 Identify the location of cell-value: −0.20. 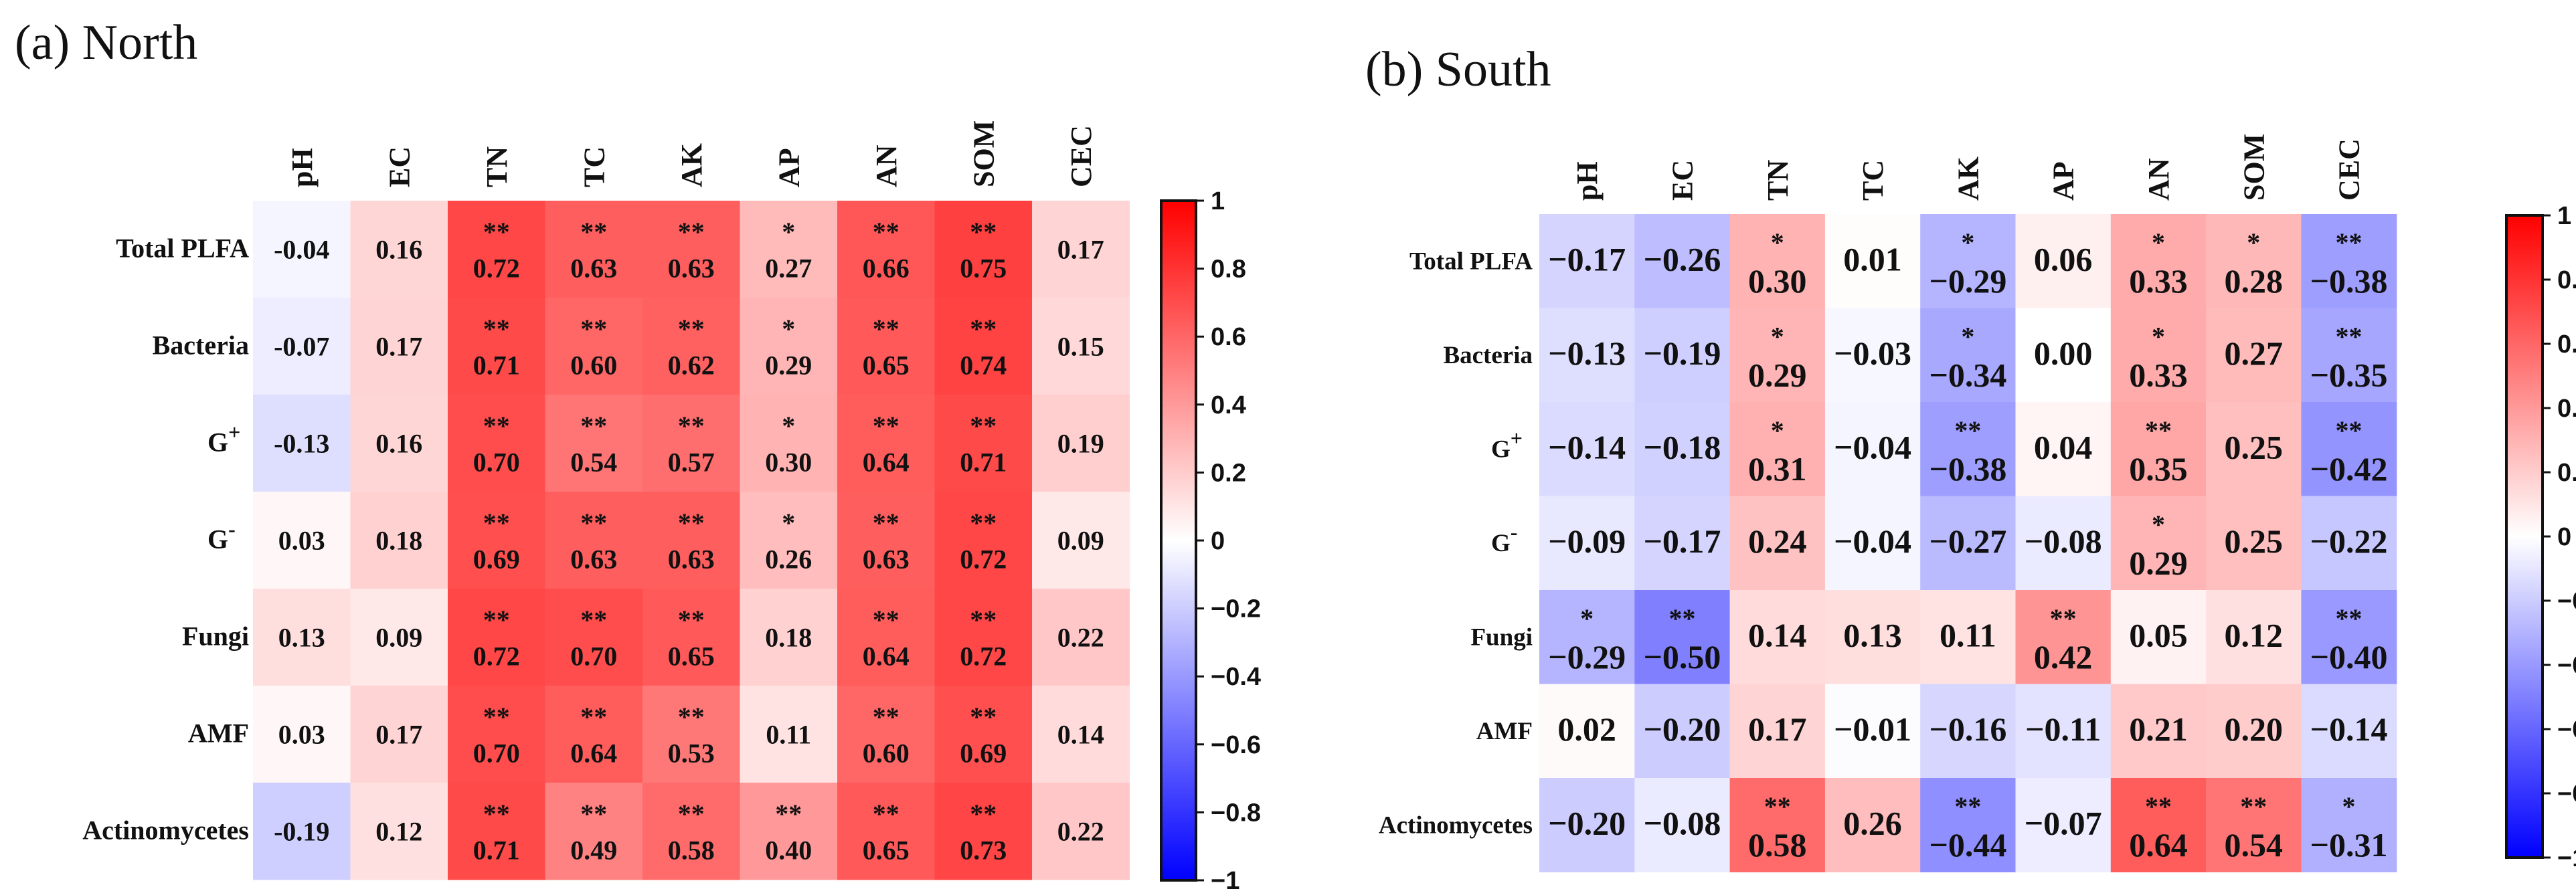
(1682, 729).